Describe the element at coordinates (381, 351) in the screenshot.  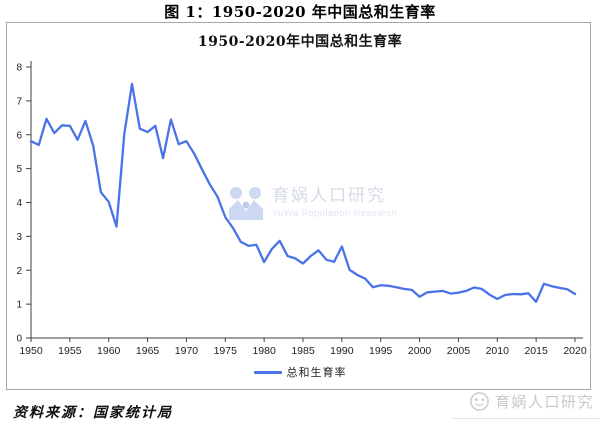
I see `x-axis-tick-label: 1995` at that location.